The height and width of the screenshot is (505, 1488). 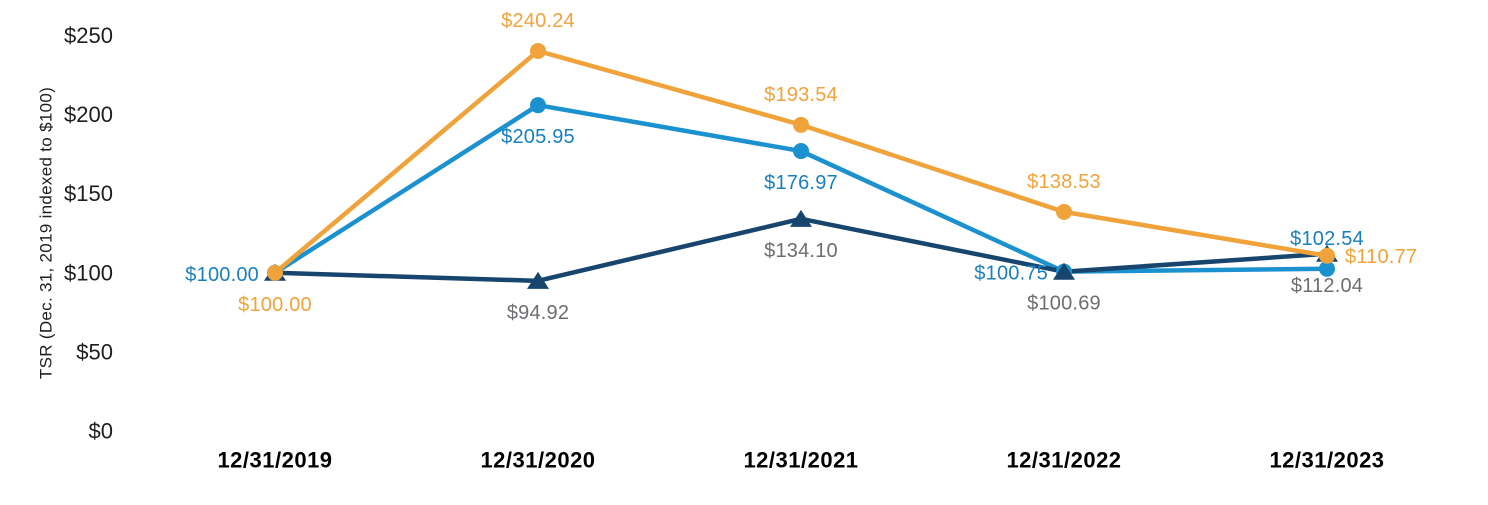 I want to click on x-tick-label: 12/31/2021, so click(x=800, y=460).